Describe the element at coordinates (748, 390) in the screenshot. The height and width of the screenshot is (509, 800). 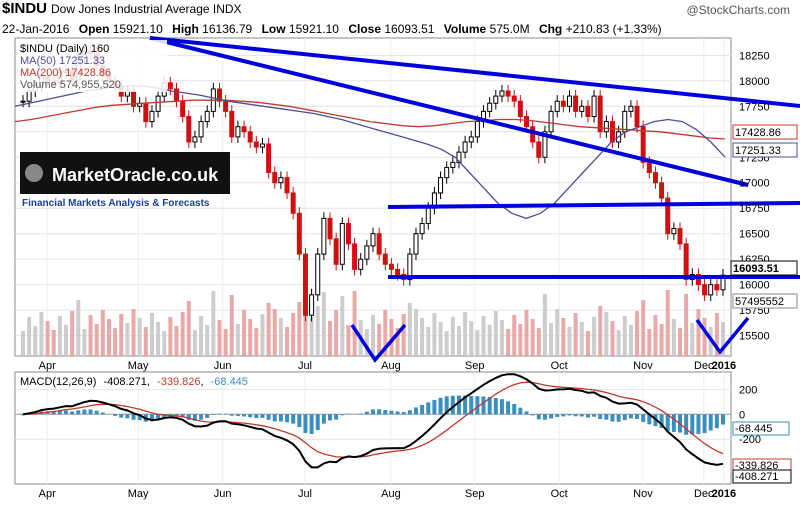
I see `macd-tick-label: 200` at that location.